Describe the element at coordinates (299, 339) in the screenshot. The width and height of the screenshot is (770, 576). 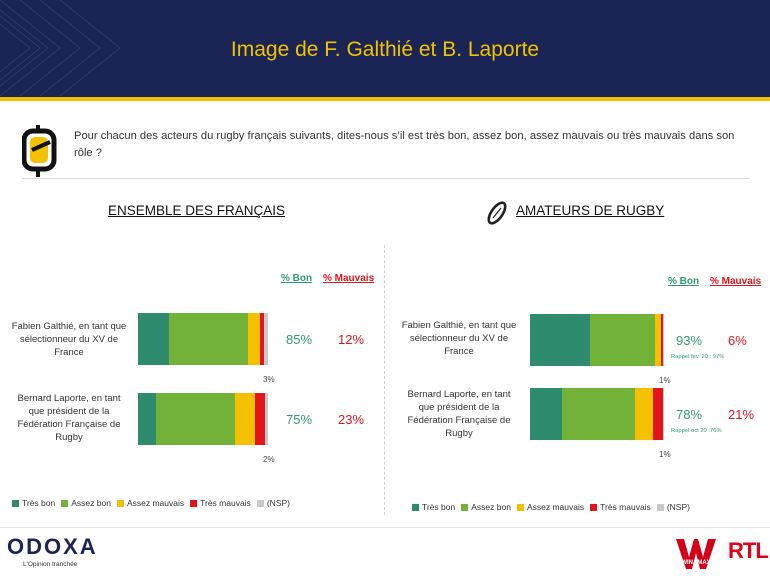
I see `summary-bon-value: 85%` at that location.